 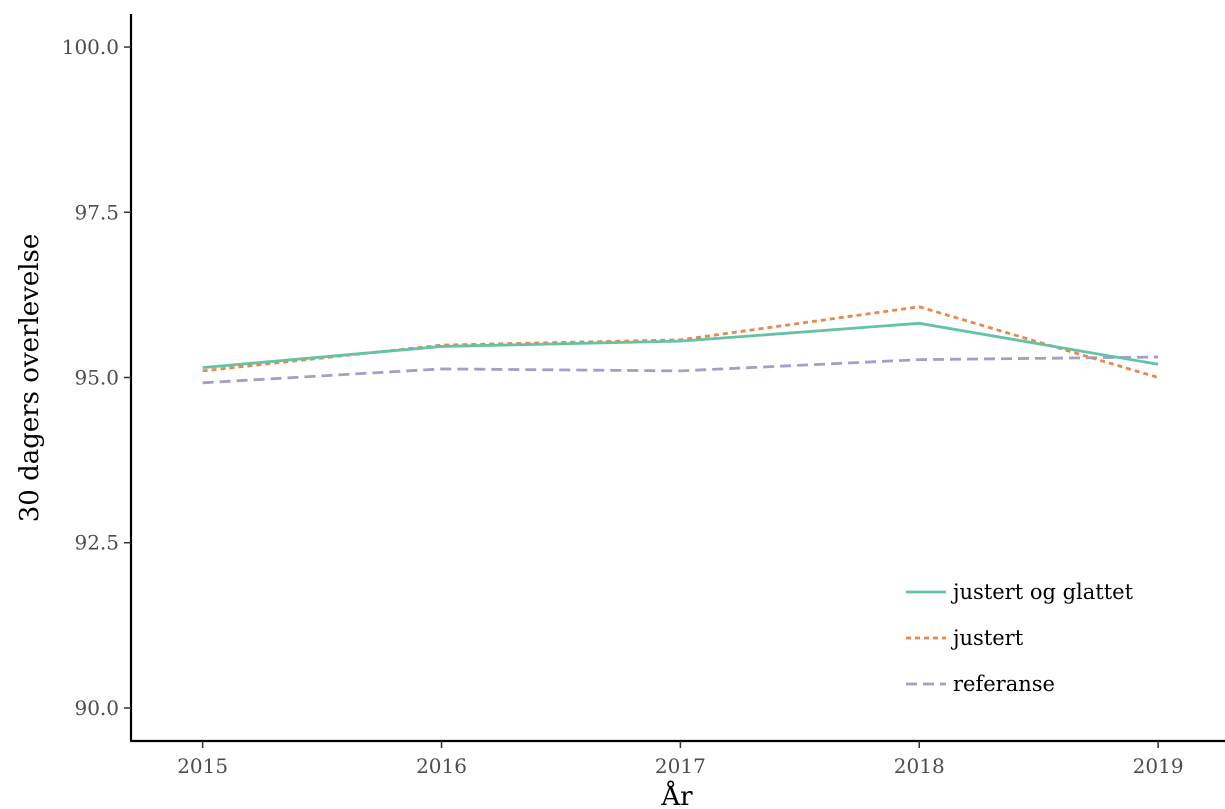 I want to click on series-lines, so click(x=680, y=345).